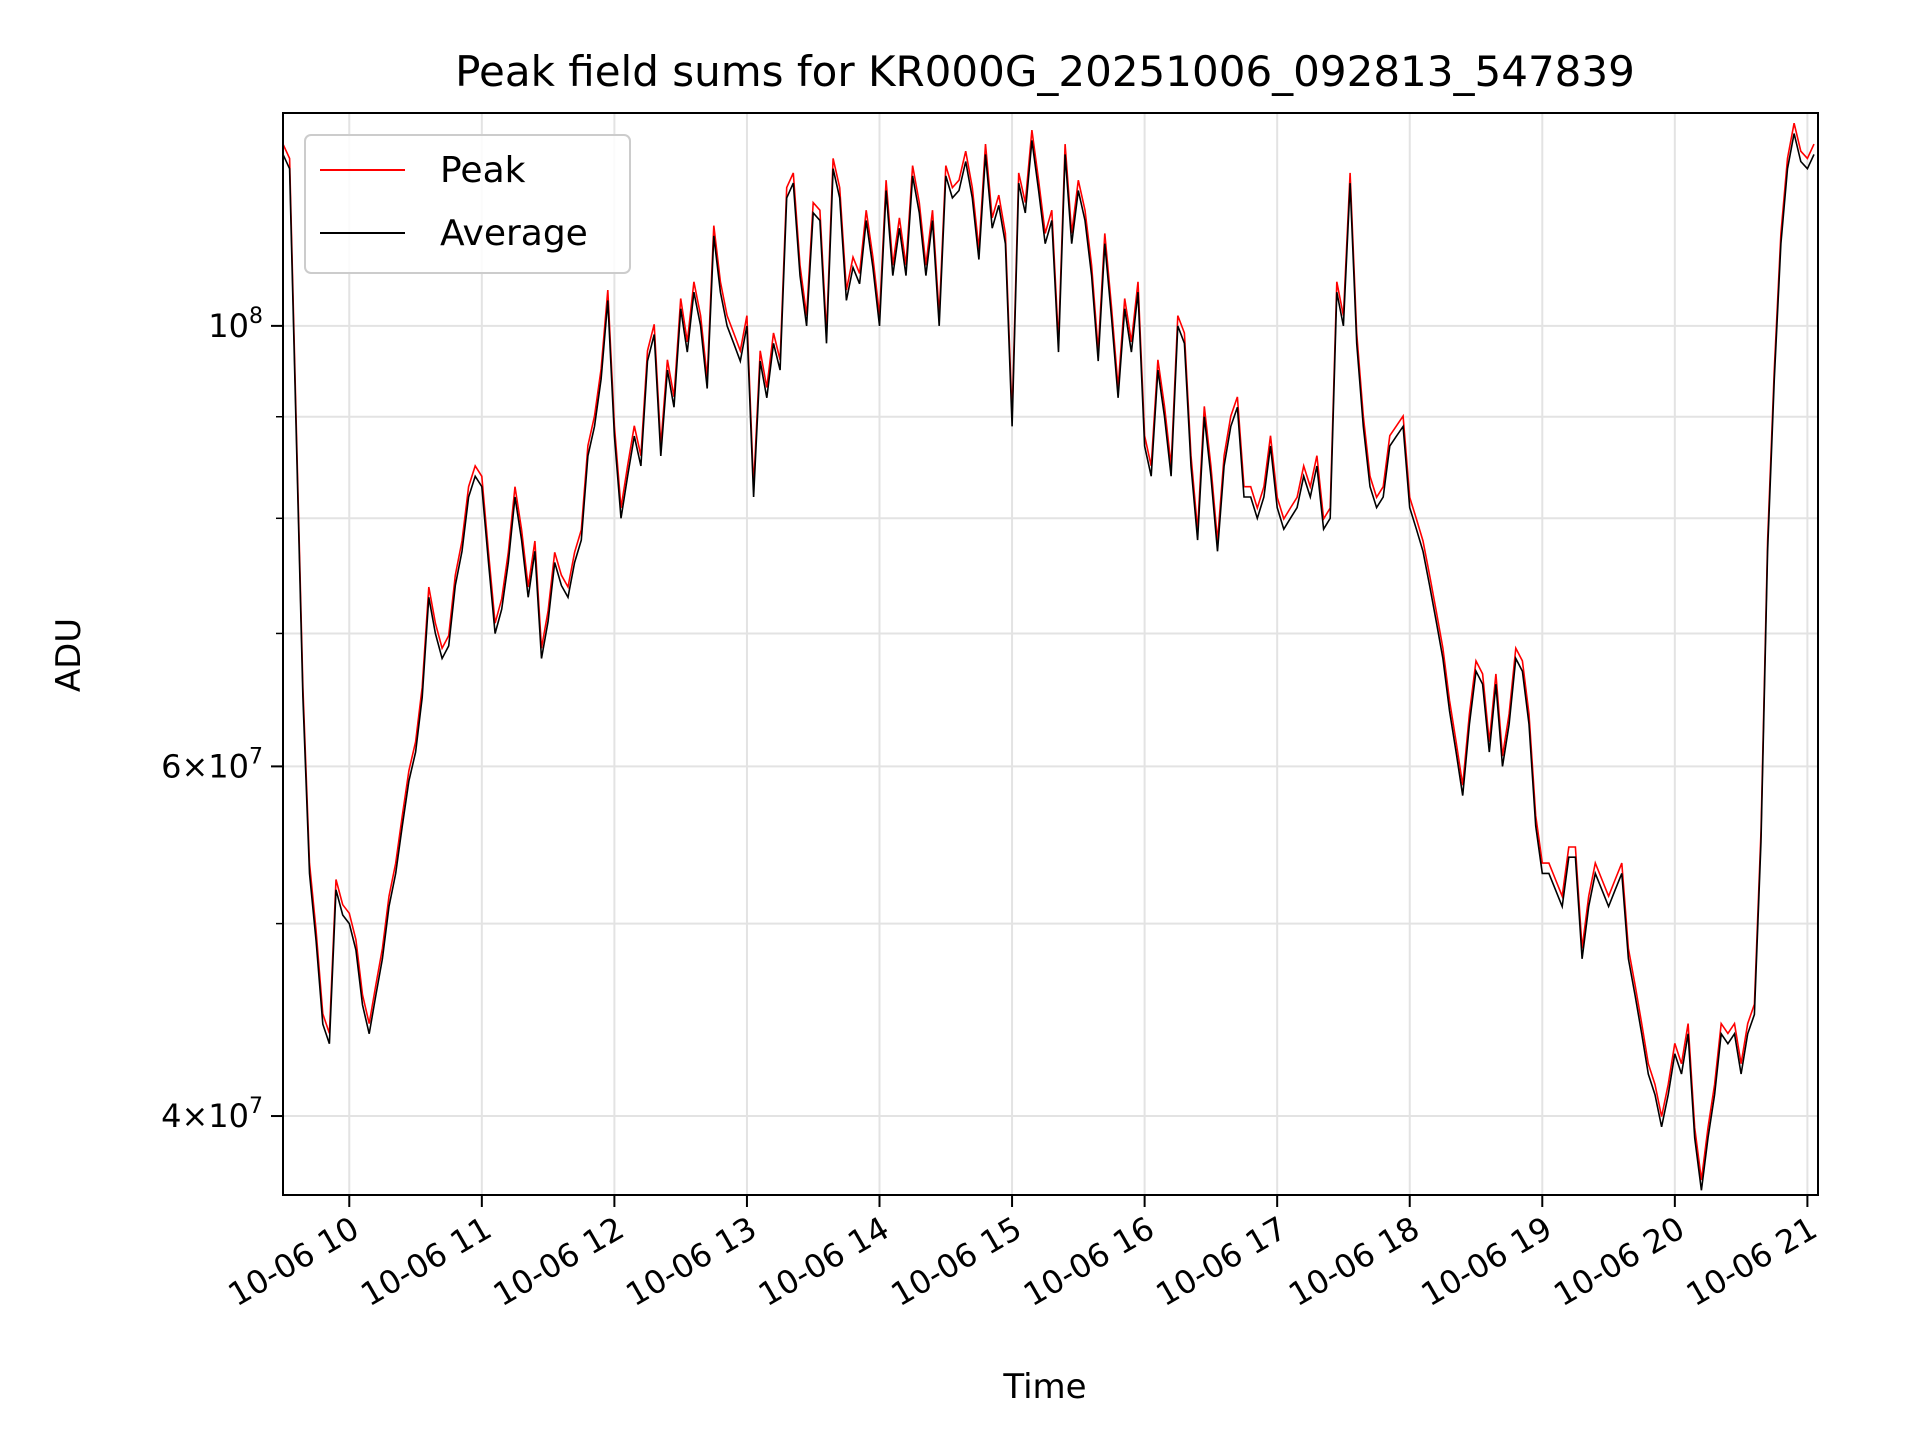 The image size is (1920, 1440). I want to click on legend-peak-label: Peak, so click(483, 170).